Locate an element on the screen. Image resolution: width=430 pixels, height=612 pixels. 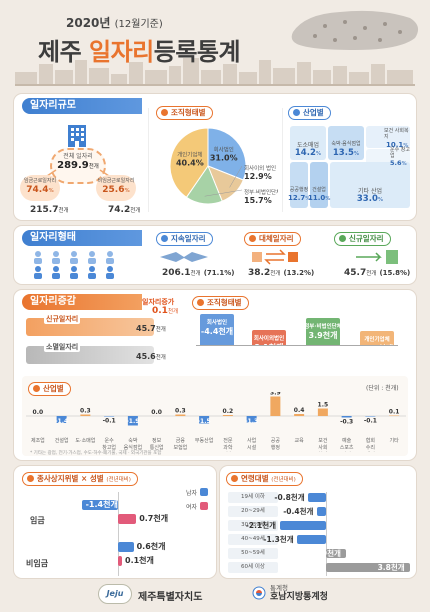
org-change-label: 회사법인 is located at coordinates (217, 323).